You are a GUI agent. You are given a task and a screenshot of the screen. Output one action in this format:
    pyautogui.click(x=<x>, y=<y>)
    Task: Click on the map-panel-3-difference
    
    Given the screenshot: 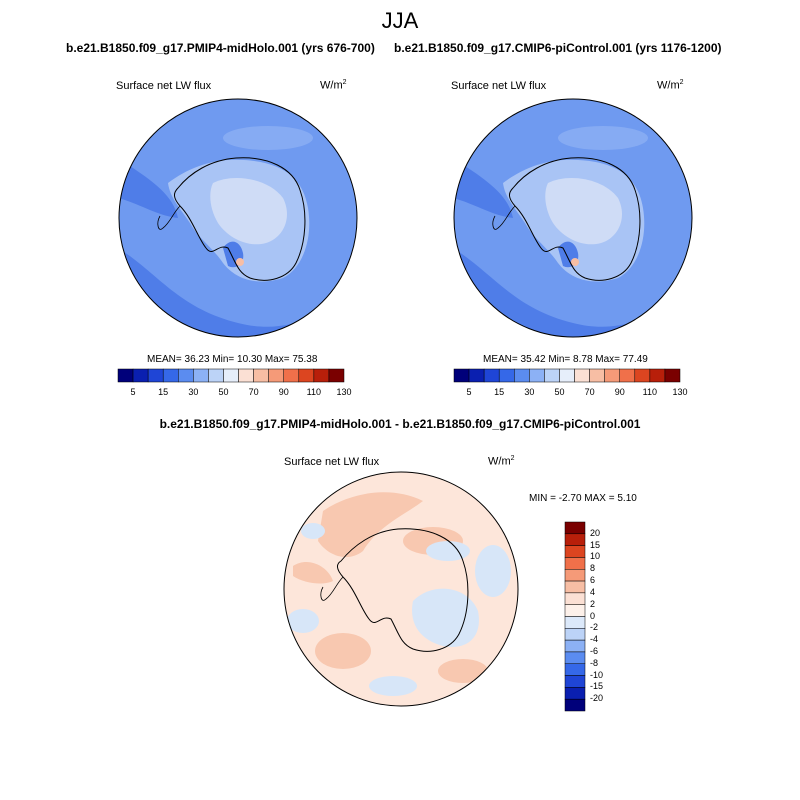 What is the action you would take?
    pyautogui.click(x=401, y=589)
    